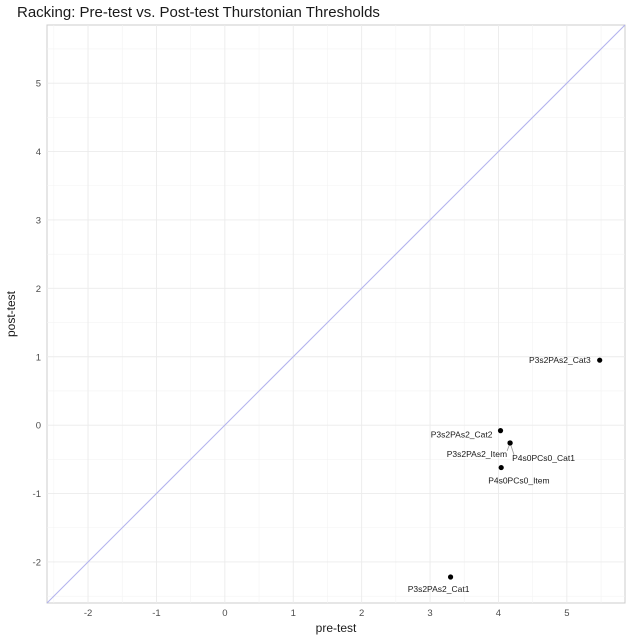 The width and height of the screenshot is (640, 640). I want to click on point-label: P3s2PAs2_Cat3, so click(560, 360).